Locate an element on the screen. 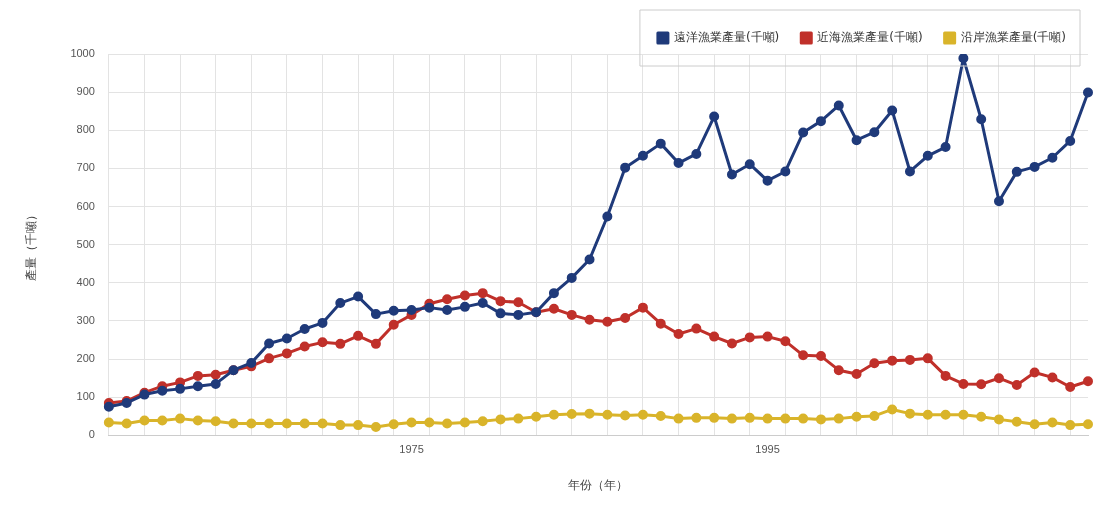 The width and height of the screenshot is (1102, 507). legend-label: 遠洋漁業產量(千噸) is located at coordinates (726, 37).